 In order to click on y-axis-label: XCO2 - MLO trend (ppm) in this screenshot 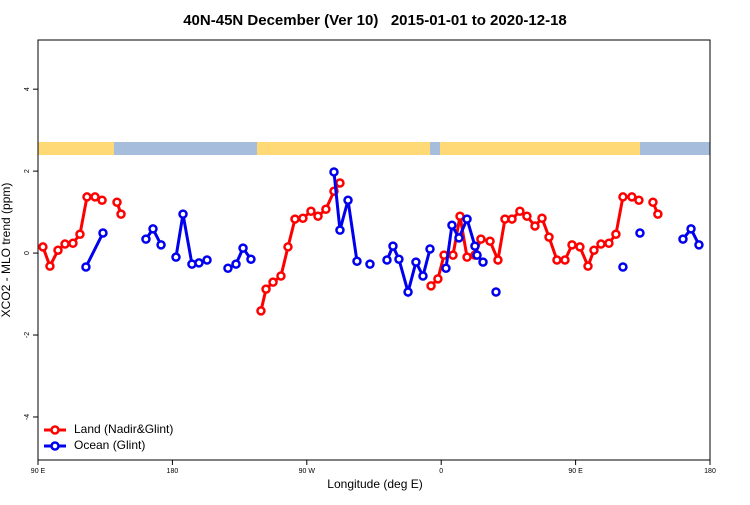, I will do `click(6, 250)`.